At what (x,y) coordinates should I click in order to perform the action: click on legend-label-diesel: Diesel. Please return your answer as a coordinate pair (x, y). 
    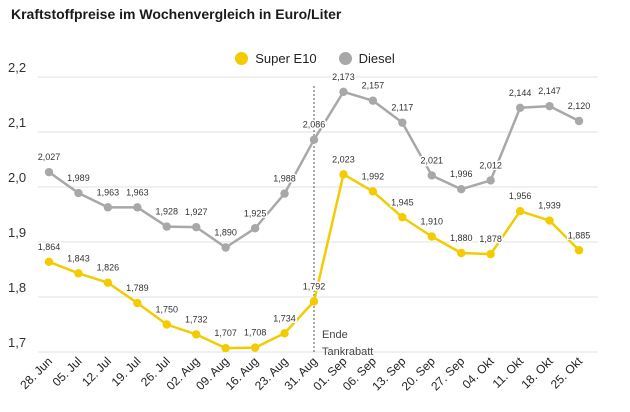
    Looking at the image, I should click on (376, 58).